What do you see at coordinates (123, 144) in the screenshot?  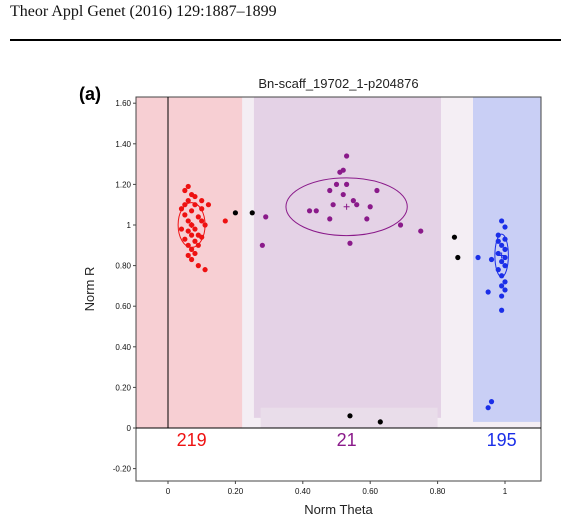 I see `y-tick-label: 1.40` at bounding box center [123, 144].